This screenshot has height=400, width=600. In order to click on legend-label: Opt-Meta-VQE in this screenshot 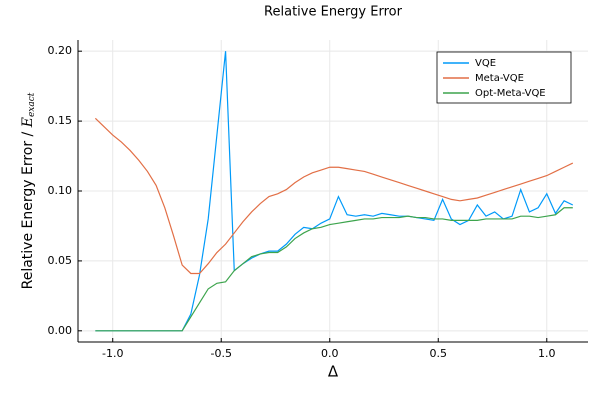, I will do `click(510, 93)`.